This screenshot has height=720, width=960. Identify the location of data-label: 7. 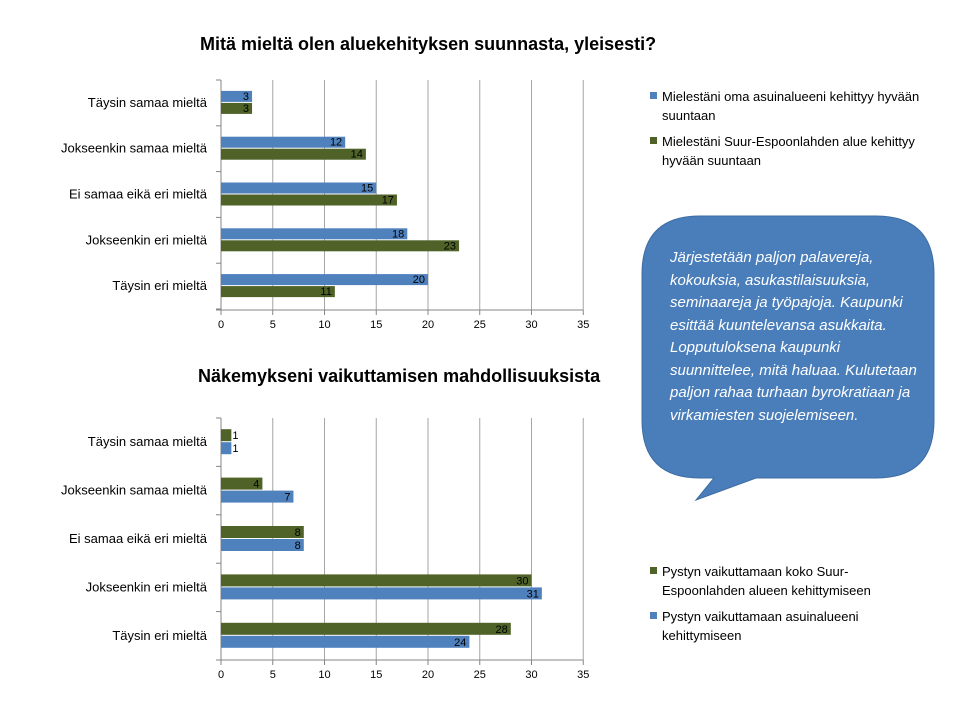
(287, 498).